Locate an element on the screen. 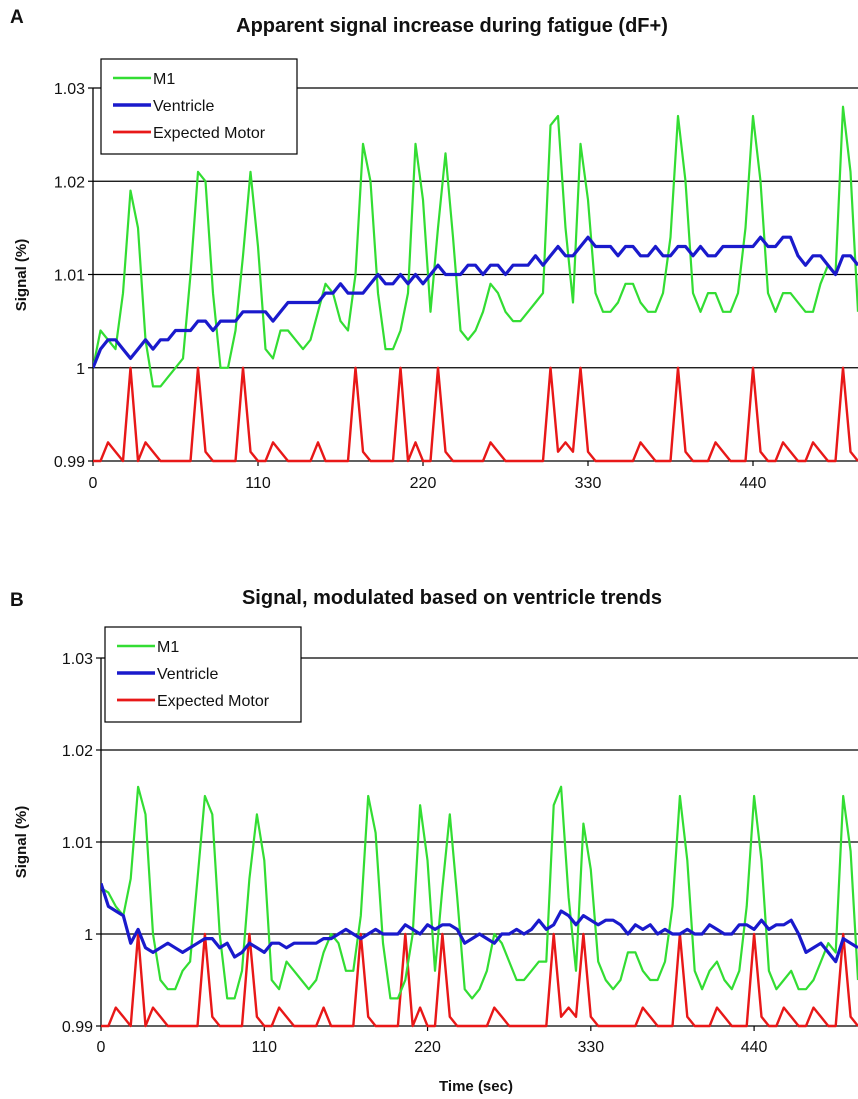  x-axis-label: Time (sec) is located at coordinates (476, 1086).